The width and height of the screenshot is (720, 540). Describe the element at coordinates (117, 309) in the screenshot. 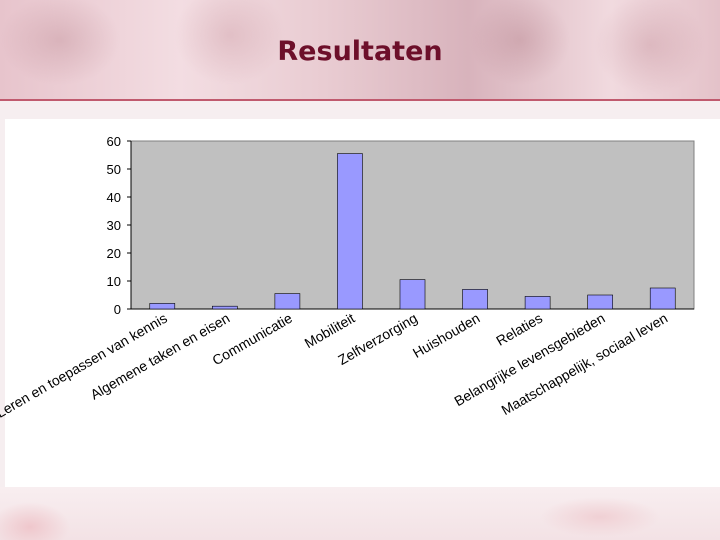

I see `y-tick-label: 0` at that location.